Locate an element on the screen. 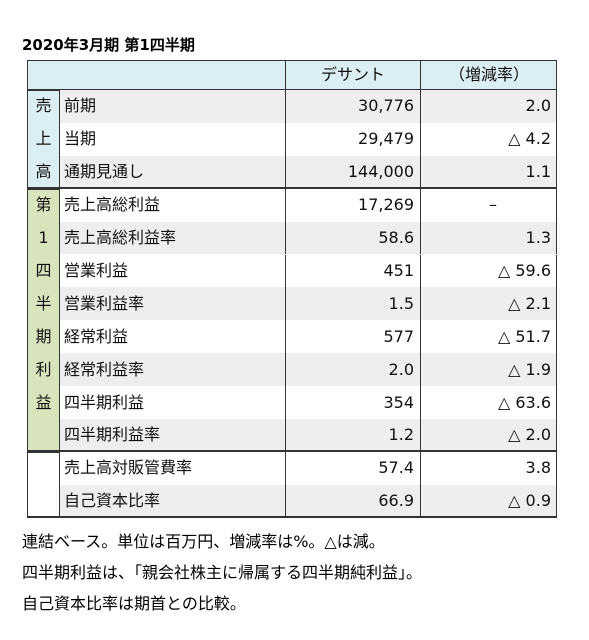 The image size is (589, 640). side-char: 期 is located at coordinates (43, 336).